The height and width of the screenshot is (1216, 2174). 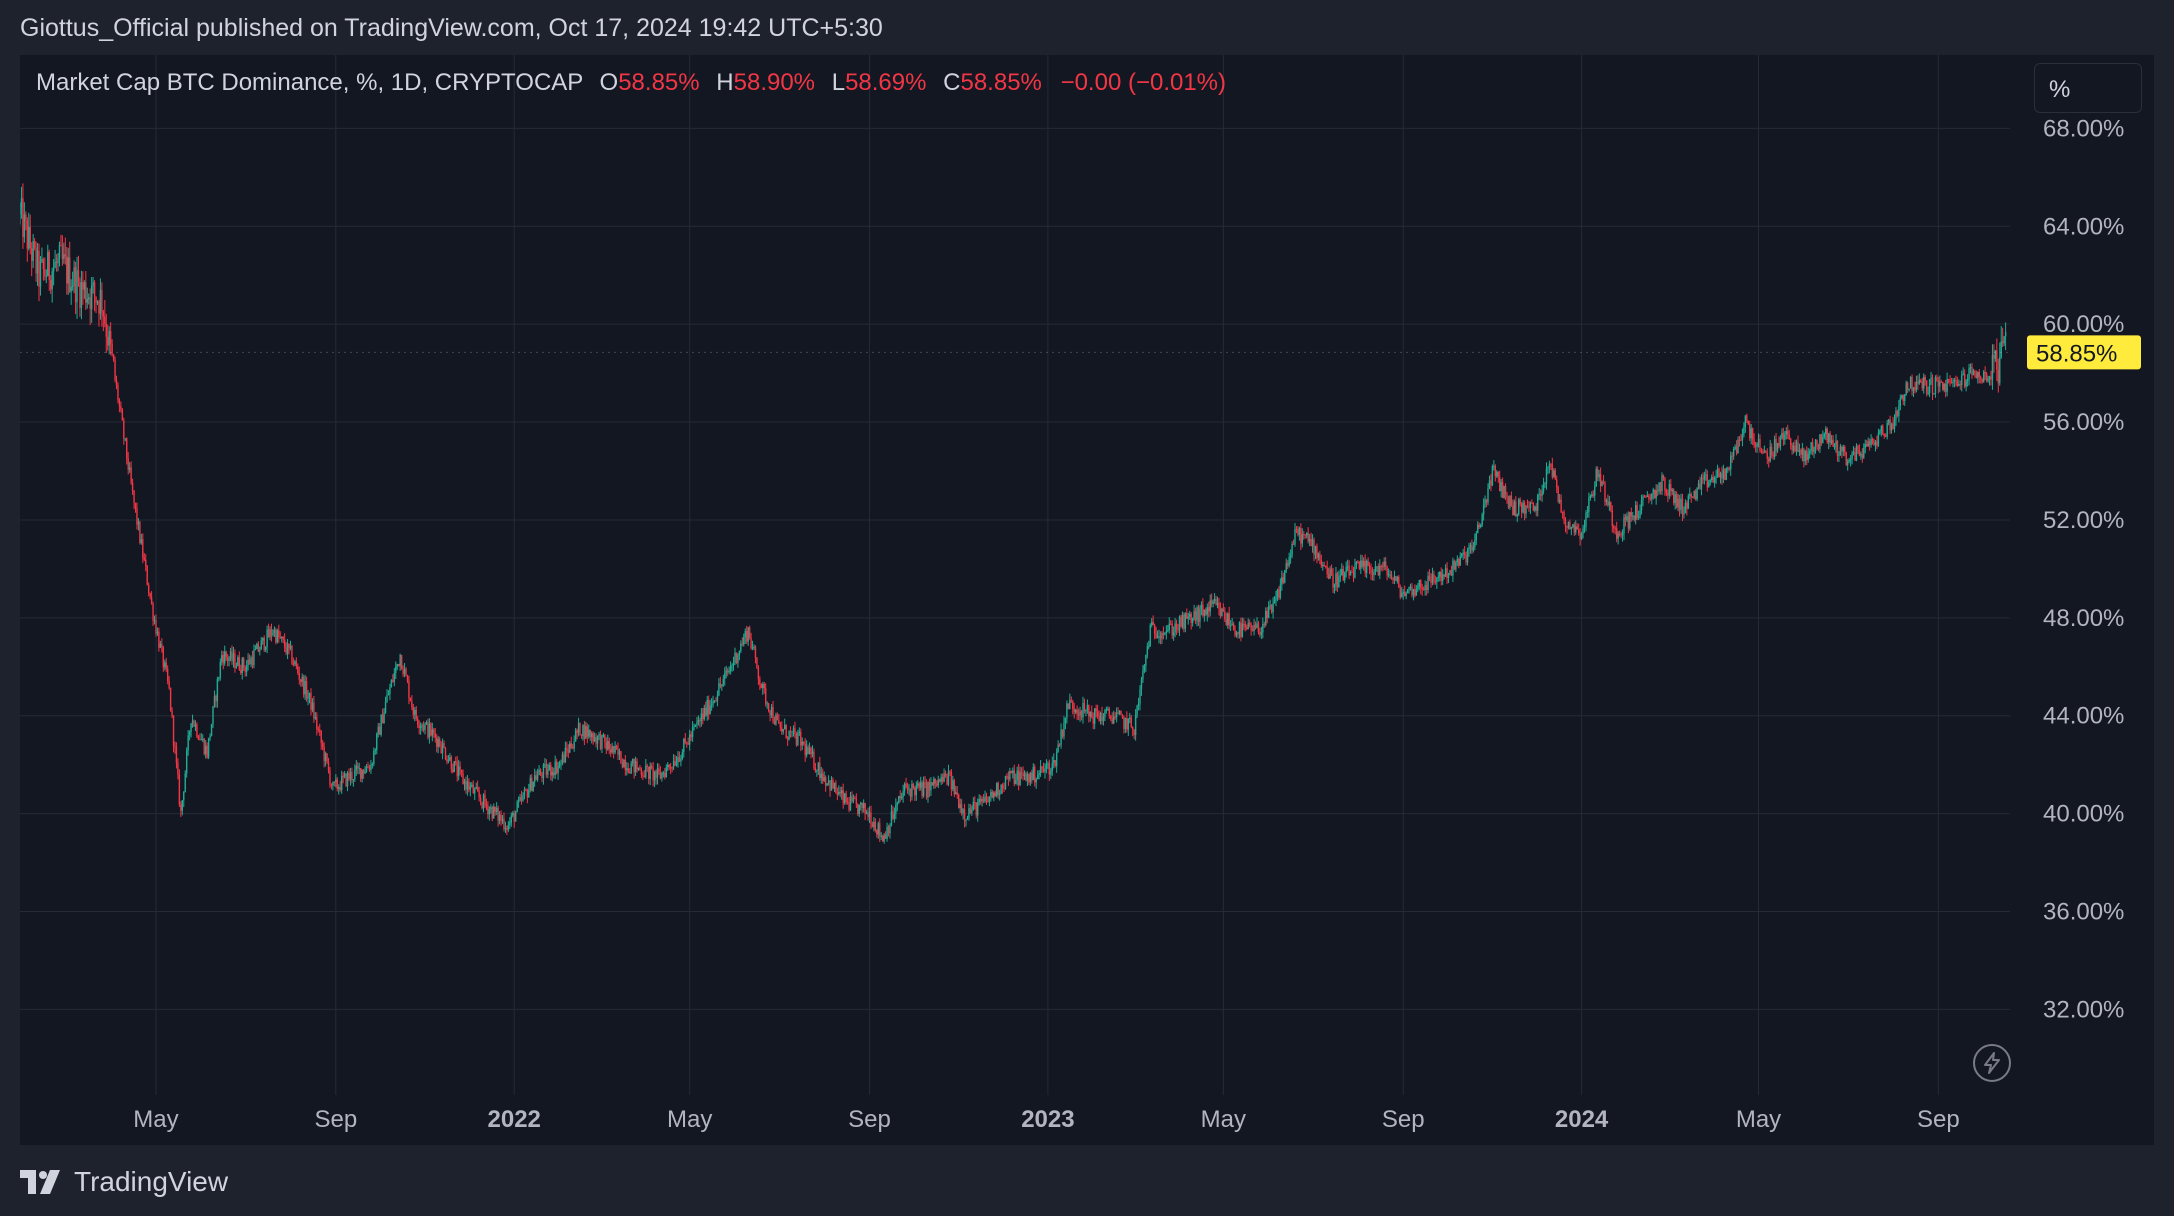 I want to click on lightning-bolt-icon, so click(x=1992, y=1063).